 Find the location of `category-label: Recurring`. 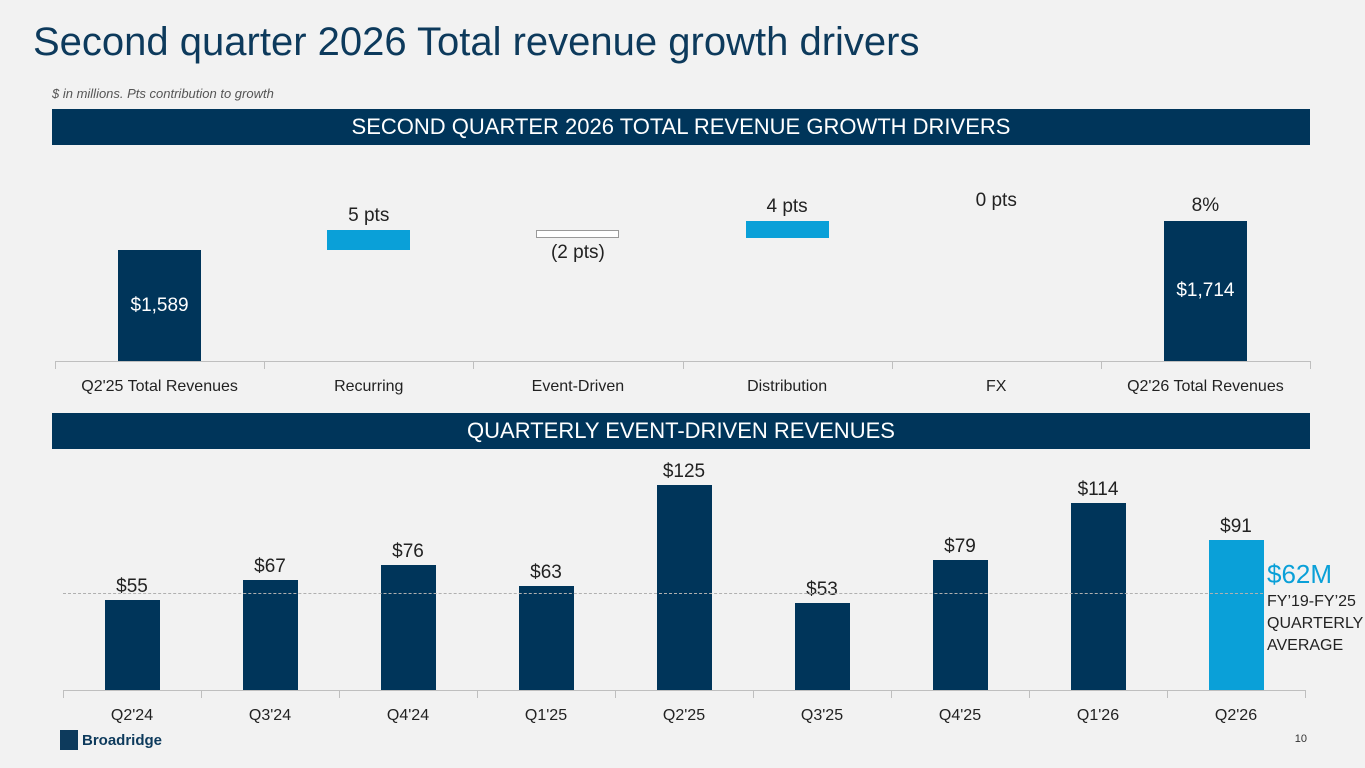

category-label: Recurring is located at coordinates (369, 386).